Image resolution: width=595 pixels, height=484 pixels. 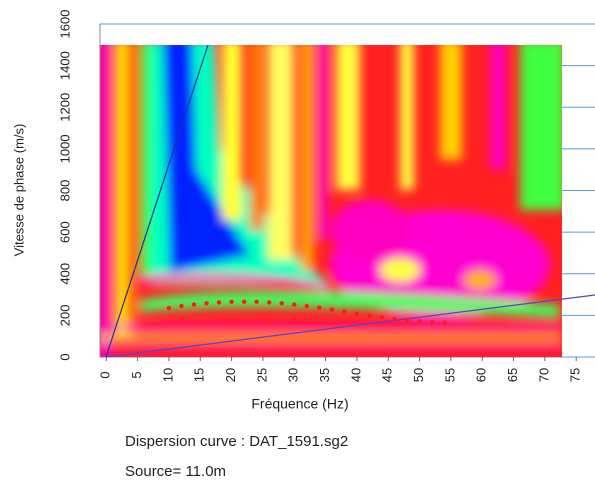 I want to click on y-tick-label: 0, so click(x=64, y=356).